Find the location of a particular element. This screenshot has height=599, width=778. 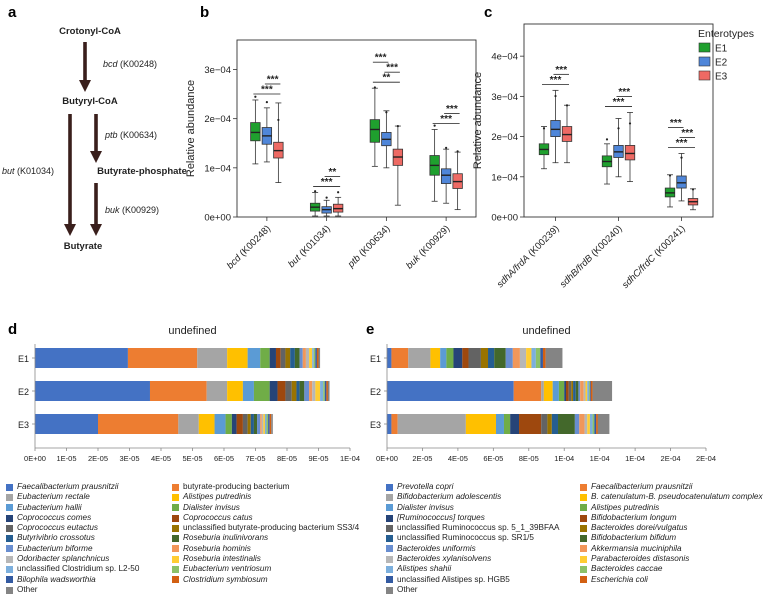

legend-item: Bacteroides caccae is located at coordinates (671, 569).